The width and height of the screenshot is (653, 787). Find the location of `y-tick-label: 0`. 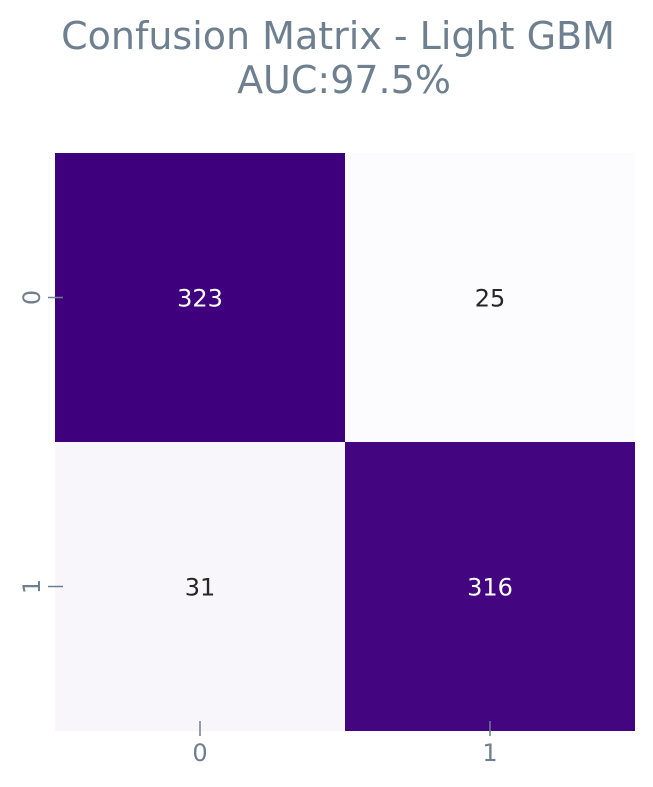

y-tick-label: 0 is located at coordinates (32, 297).